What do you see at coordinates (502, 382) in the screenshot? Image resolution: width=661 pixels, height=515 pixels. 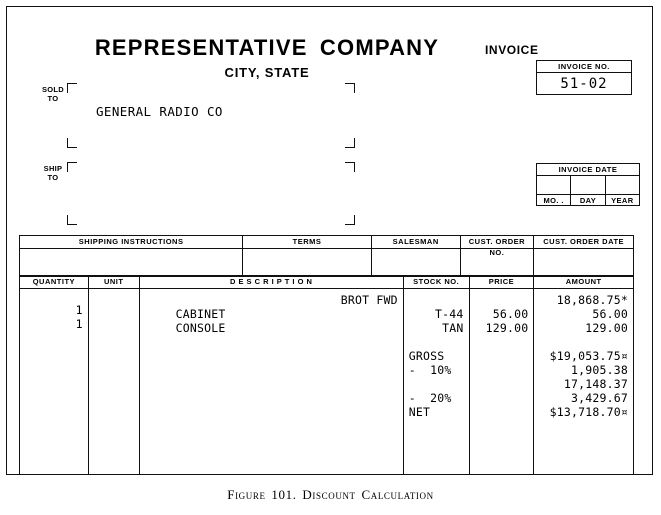 I see `cell-price: 56.00 129.00` at bounding box center [502, 382].